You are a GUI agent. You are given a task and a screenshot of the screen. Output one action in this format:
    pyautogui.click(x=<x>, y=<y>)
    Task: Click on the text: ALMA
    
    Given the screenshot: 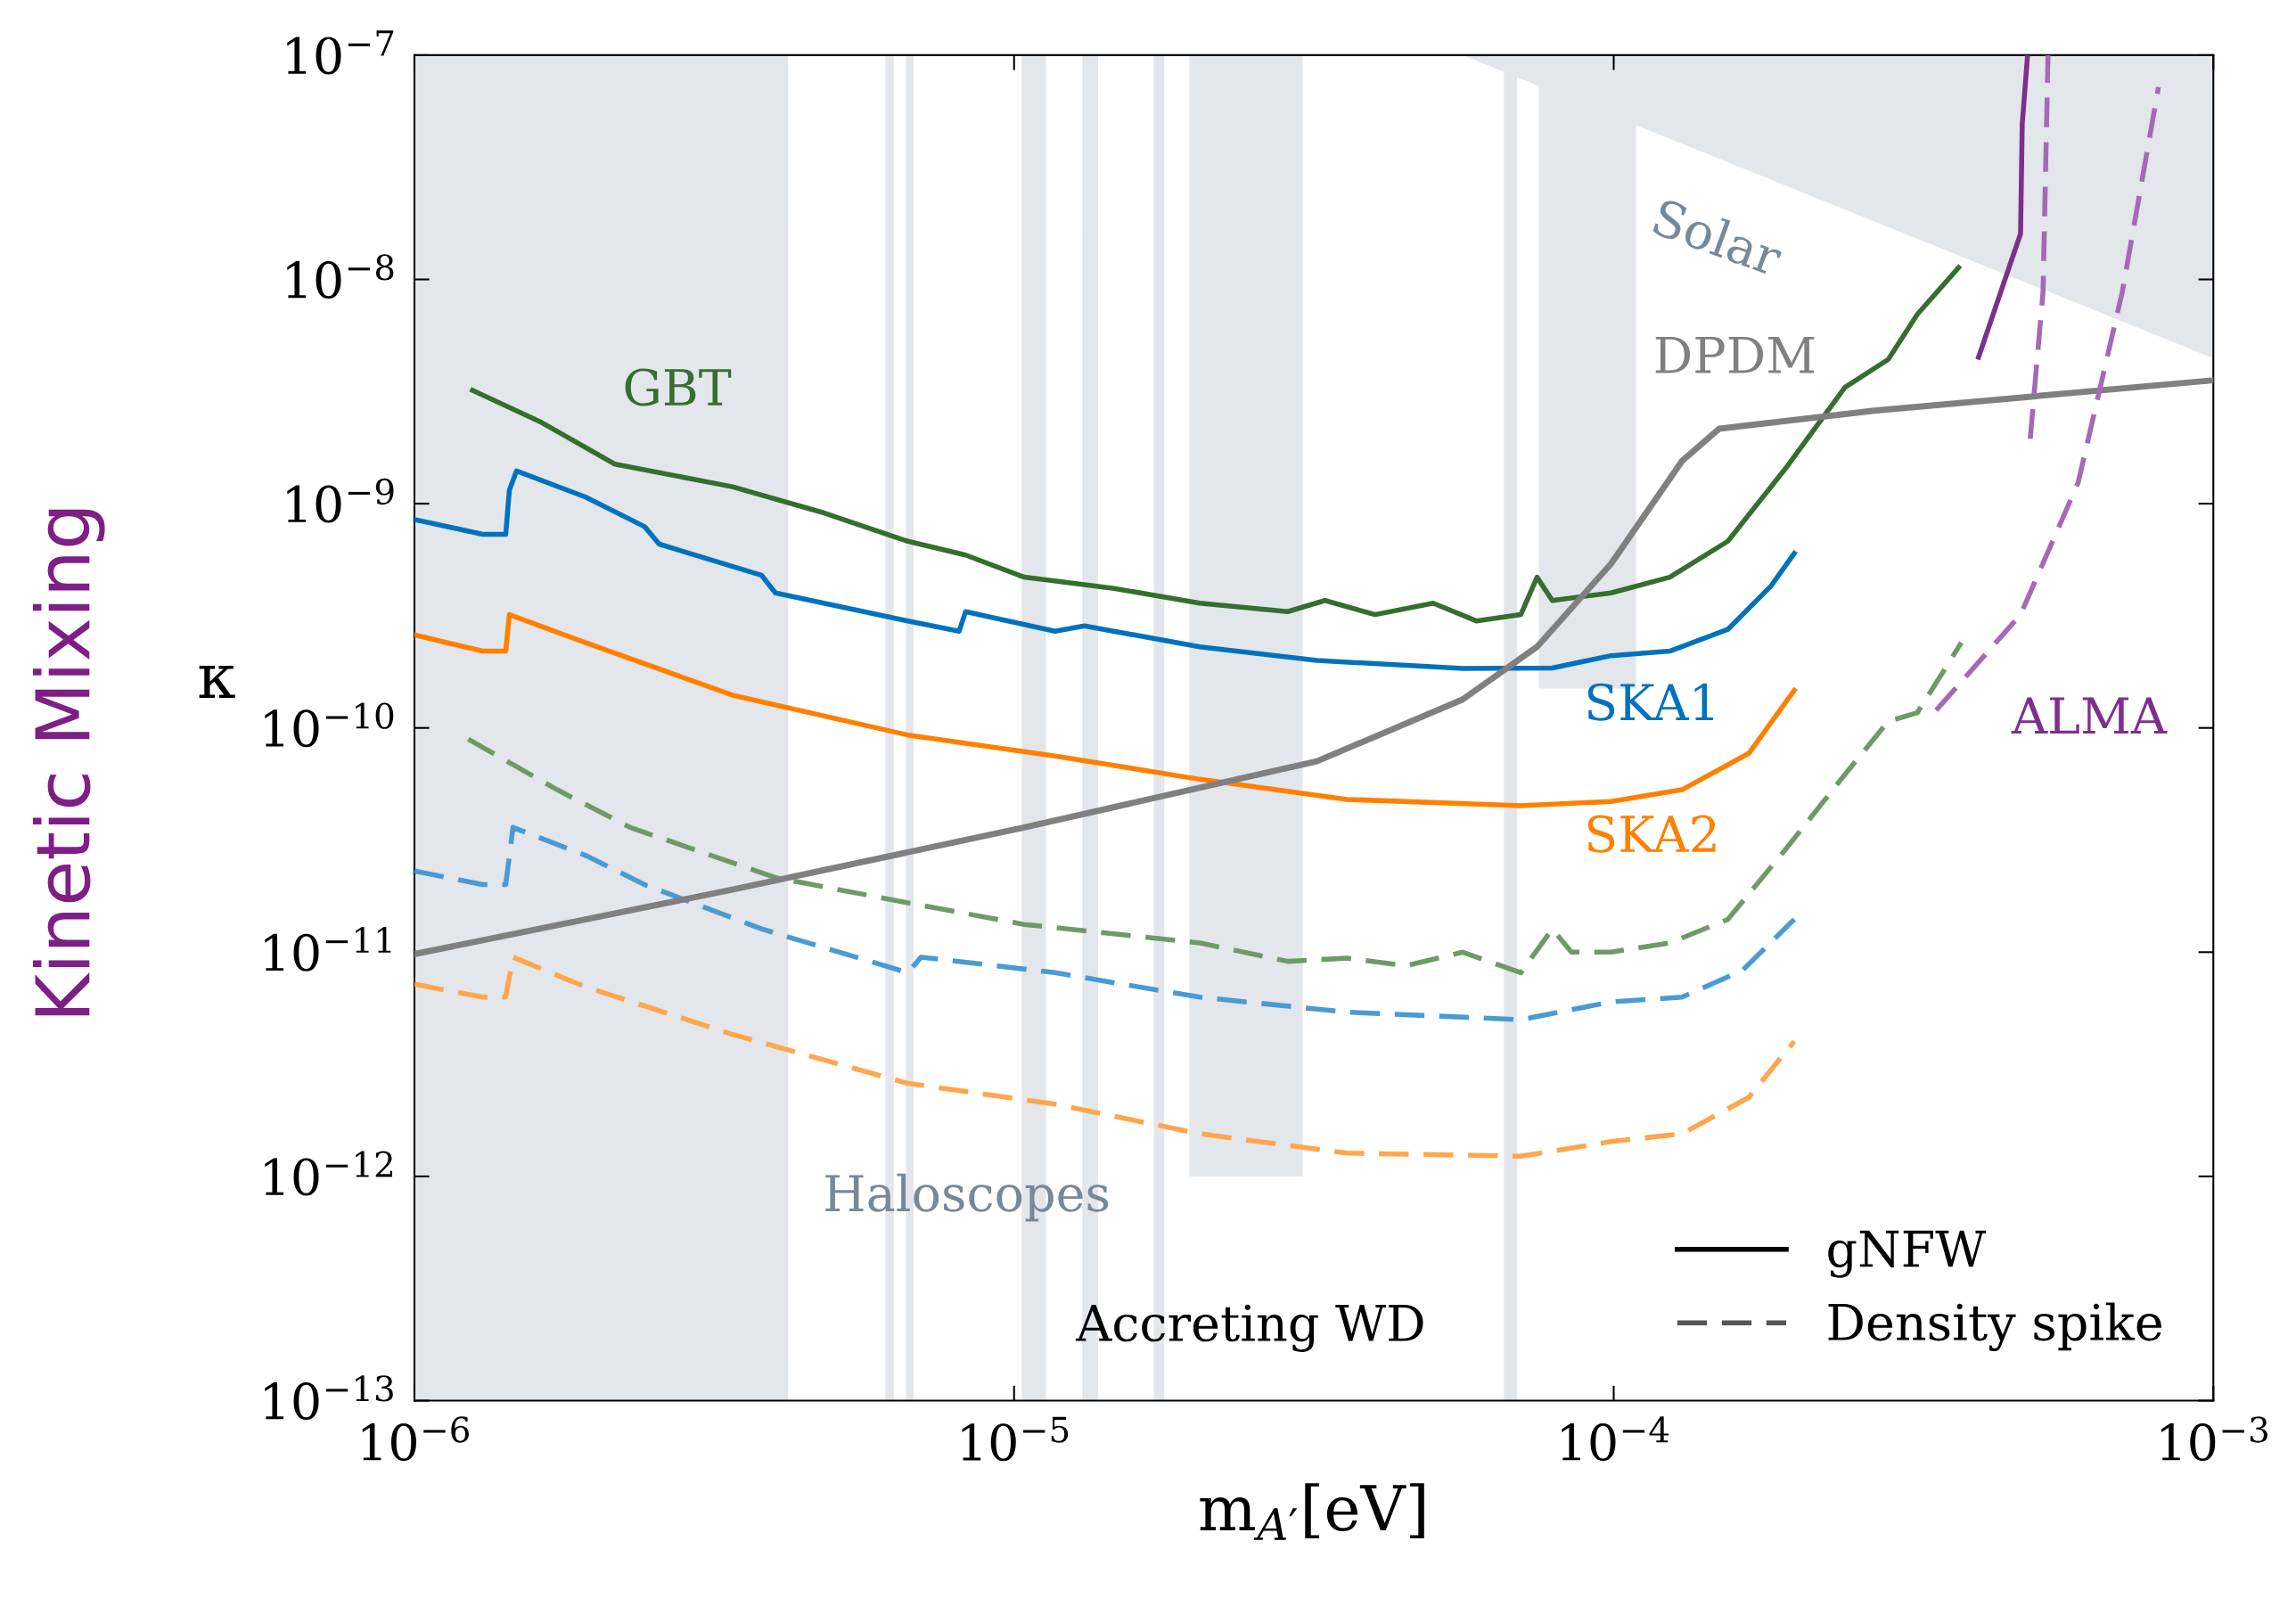 What is the action you would take?
    pyautogui.click(x=2089, y=715)
    